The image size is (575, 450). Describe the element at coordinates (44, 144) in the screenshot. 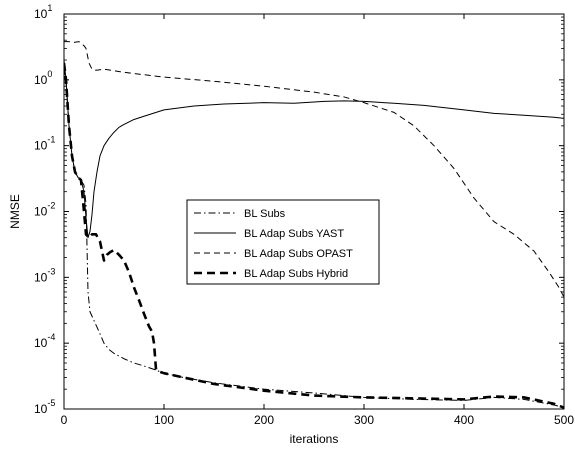

I see `y-tick-label: 10⁻¹` at that location.